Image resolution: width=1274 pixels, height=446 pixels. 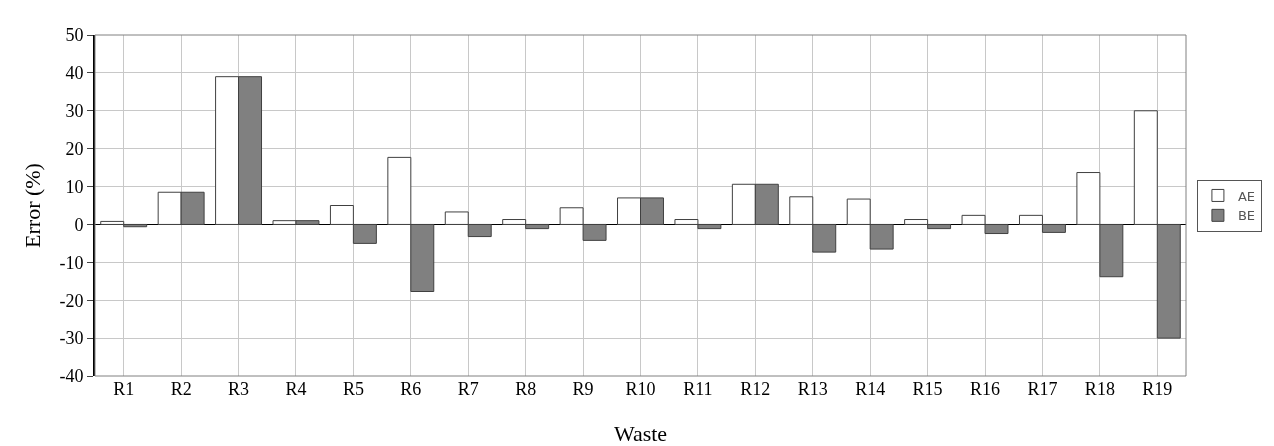 I want to click on y-tick-label: -40, so click(x=71, y=376).